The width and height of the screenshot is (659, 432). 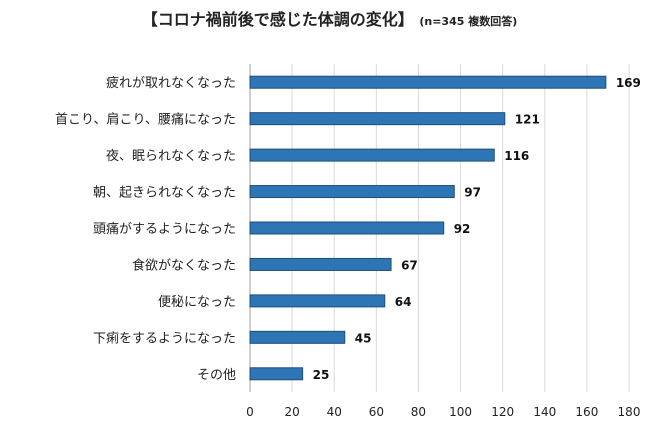 I want to click on category-label: 疲れが取れなくなった, so click(x=171, y=83).